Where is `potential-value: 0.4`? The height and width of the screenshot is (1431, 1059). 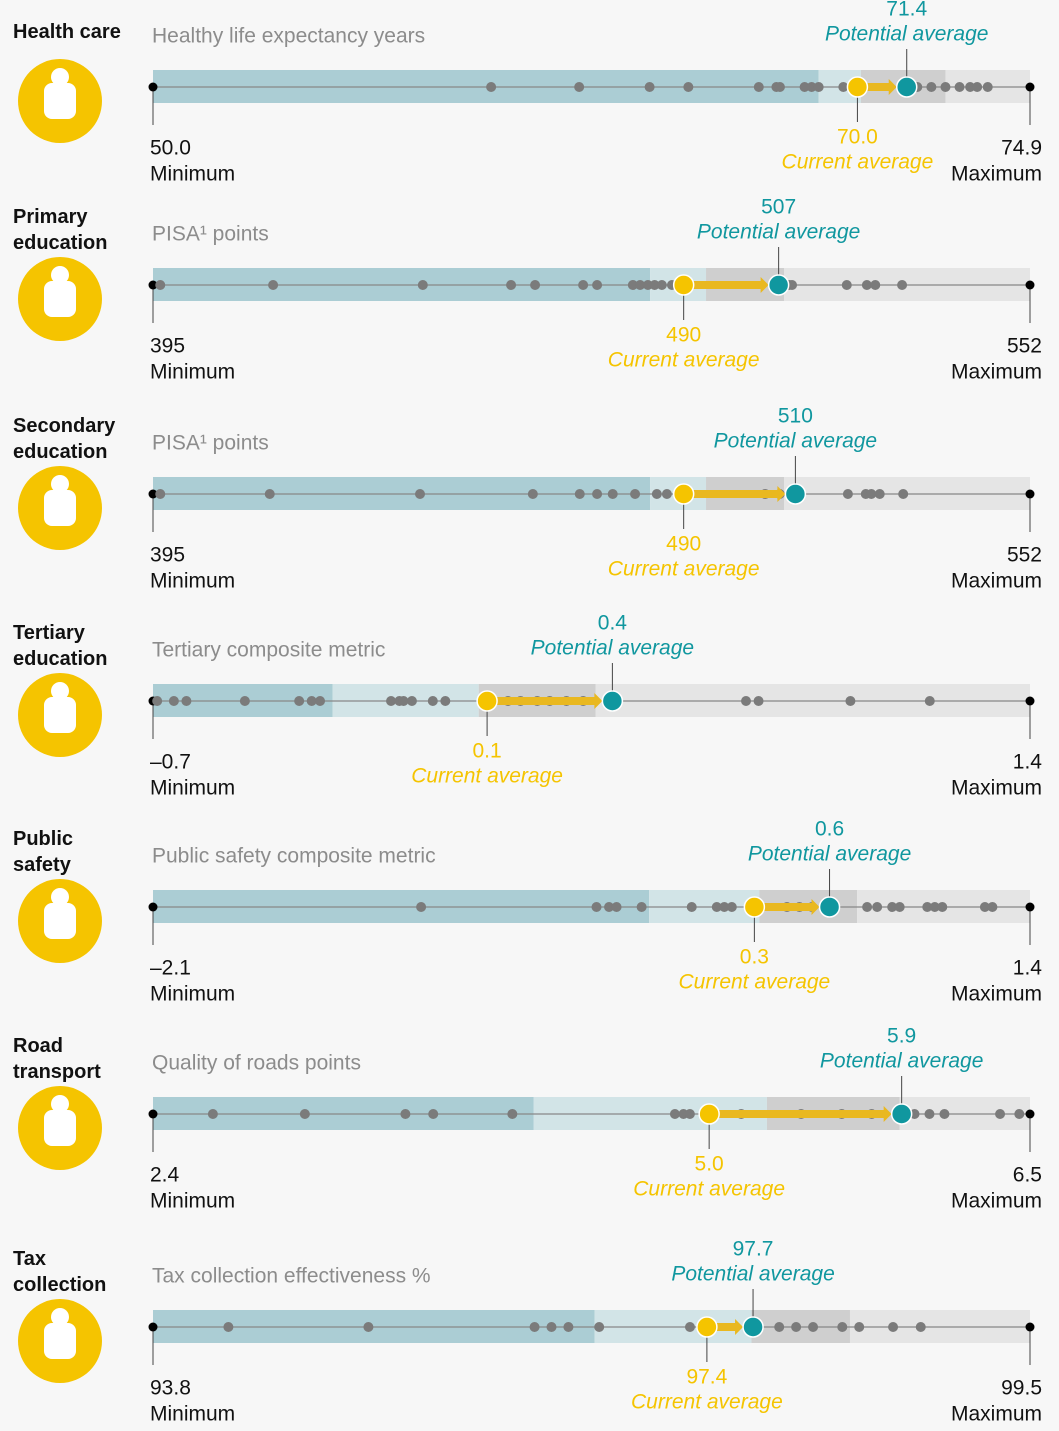
potential-value: 0.4 is located at coordinates (613, 623).